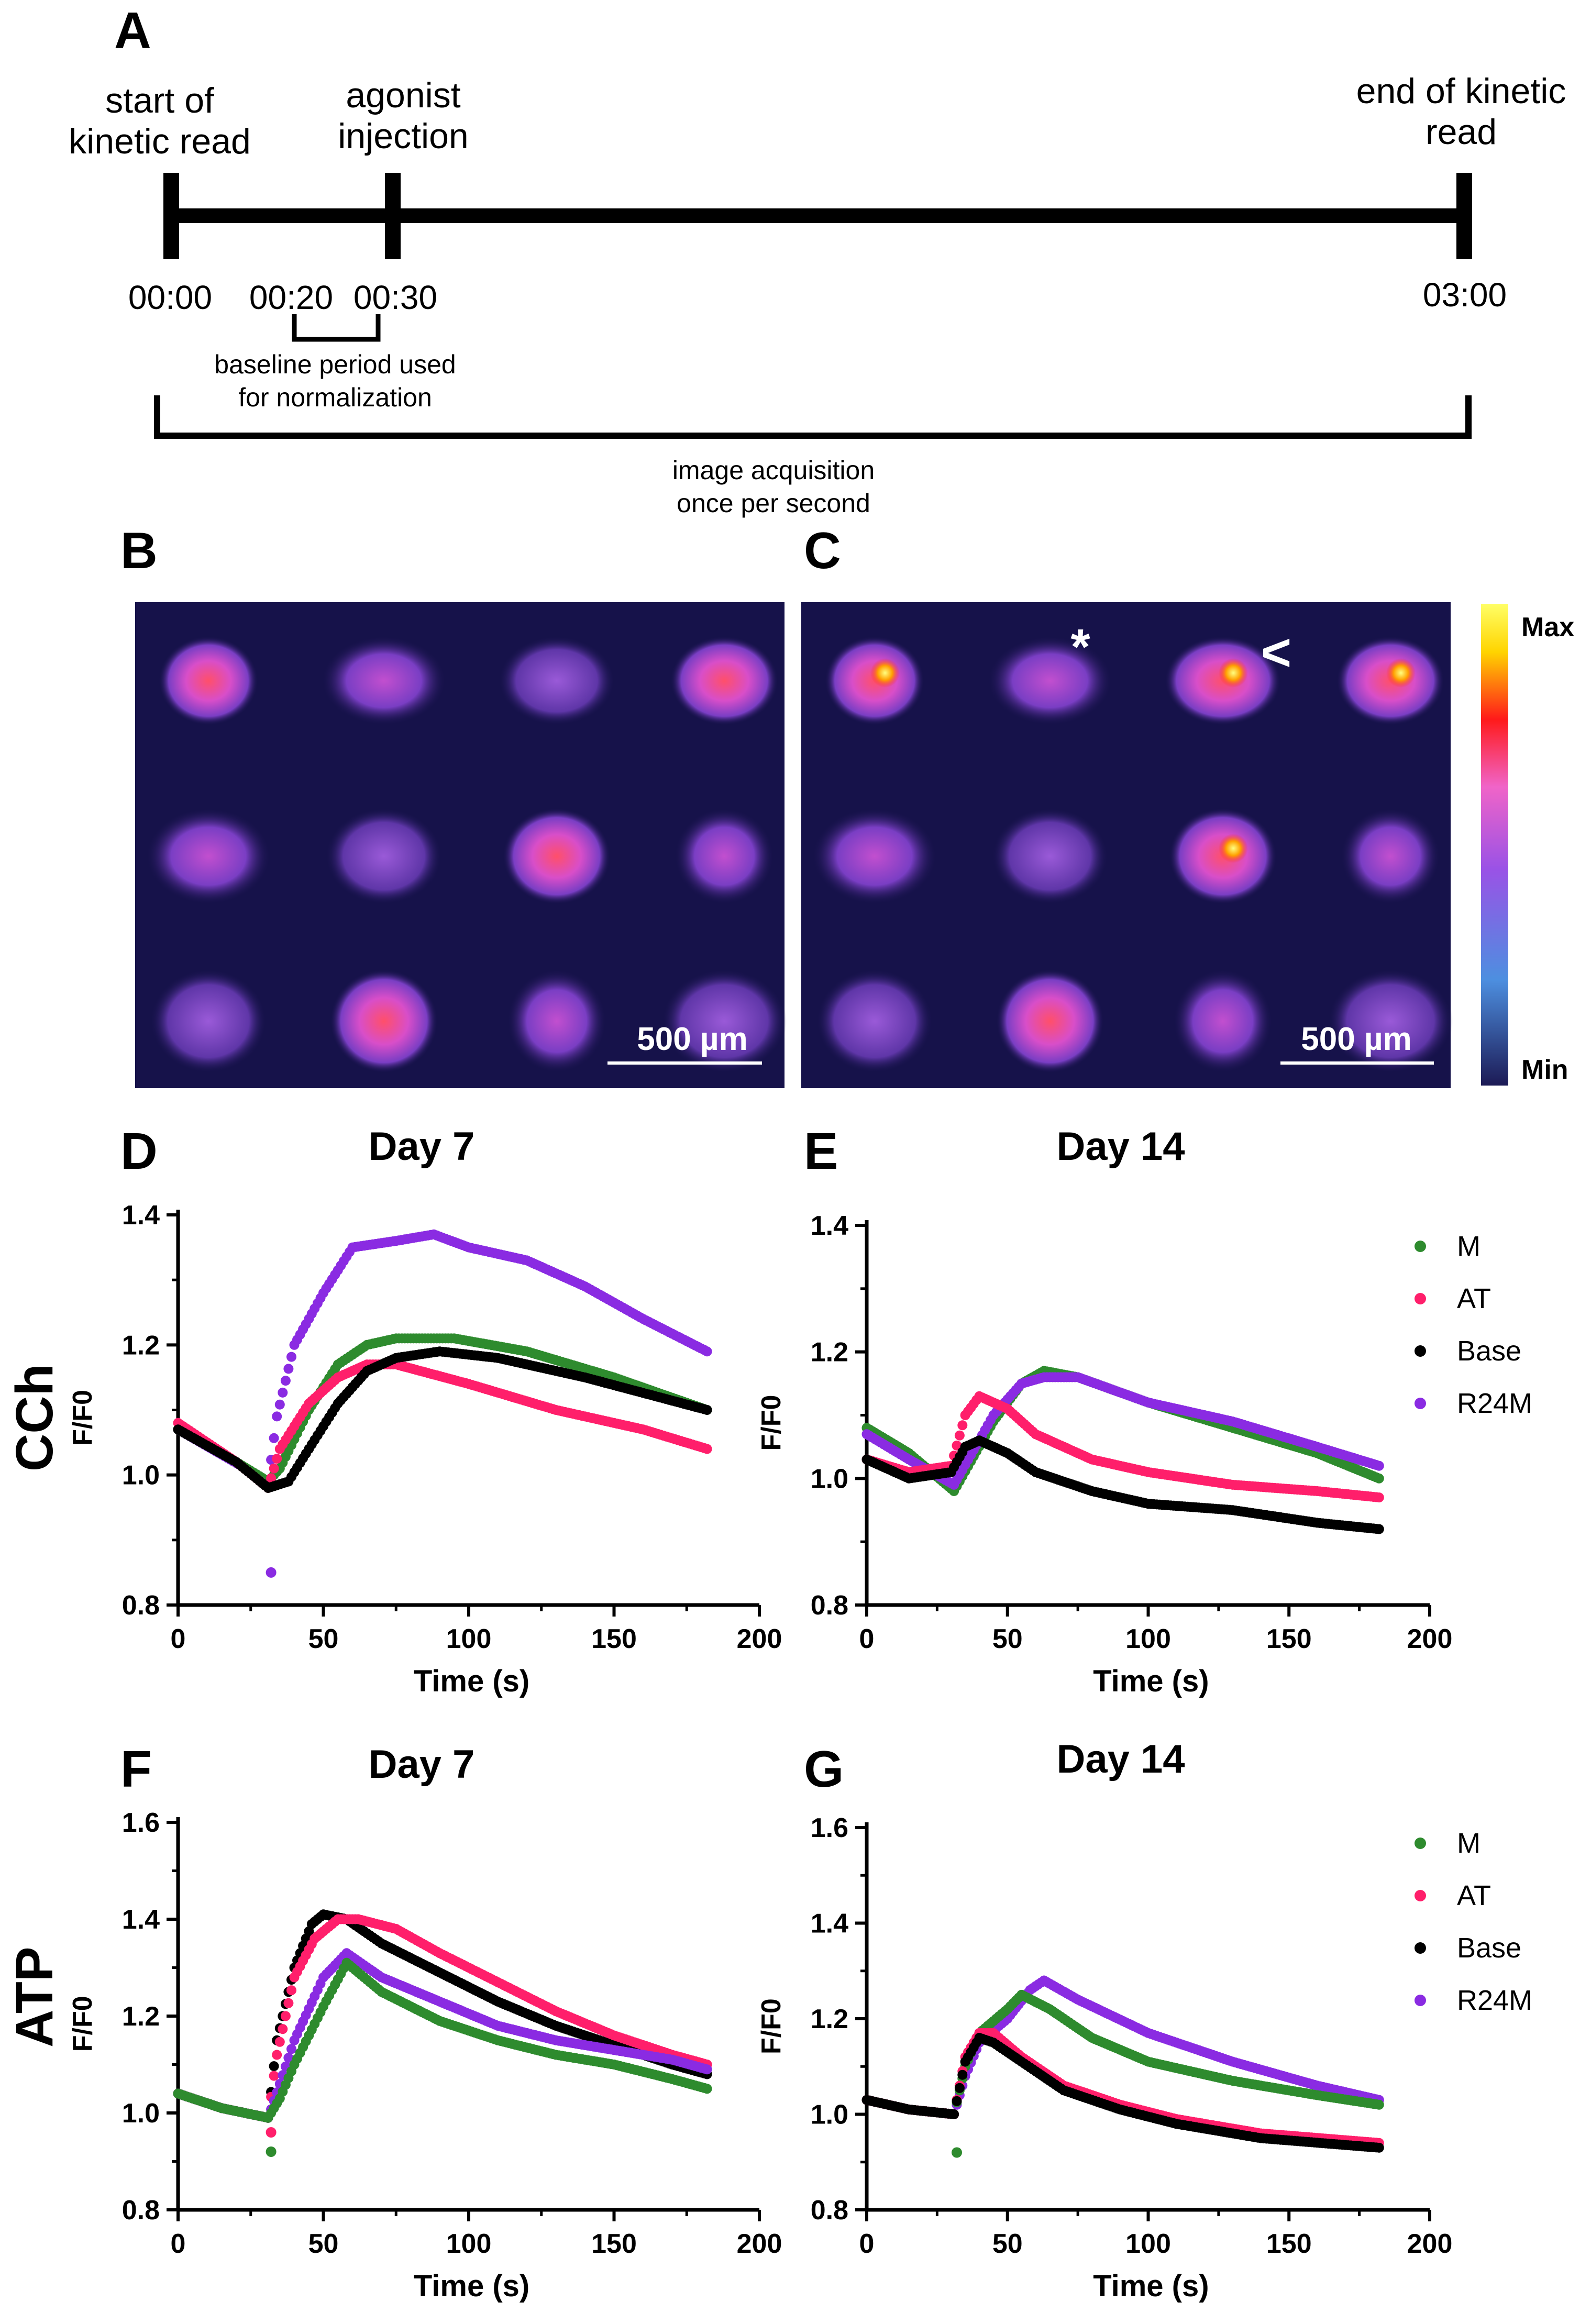 This screenshot has height=2324, width=1591. What do you see at coordinates (1461, 91) in the screenshot?
I see `end-label-line1: end of kinetic` at bounding box center [1461, 91].